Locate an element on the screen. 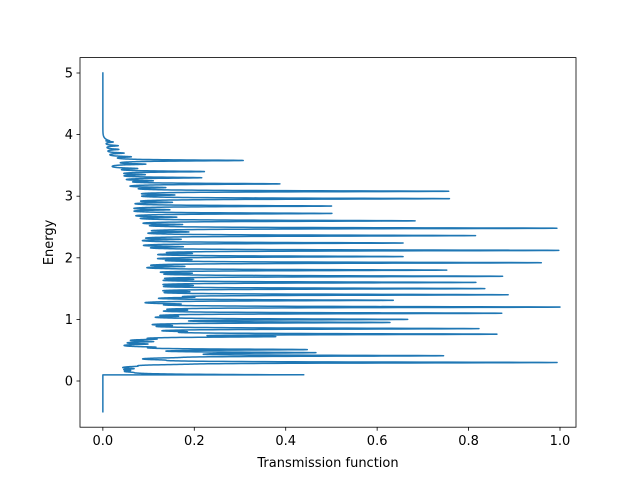 The image size is (640, 480). x-axis-ticks: 0.0 0.2 0.4 0.6 0.8 1.0 is located at coordinates (332, 438).